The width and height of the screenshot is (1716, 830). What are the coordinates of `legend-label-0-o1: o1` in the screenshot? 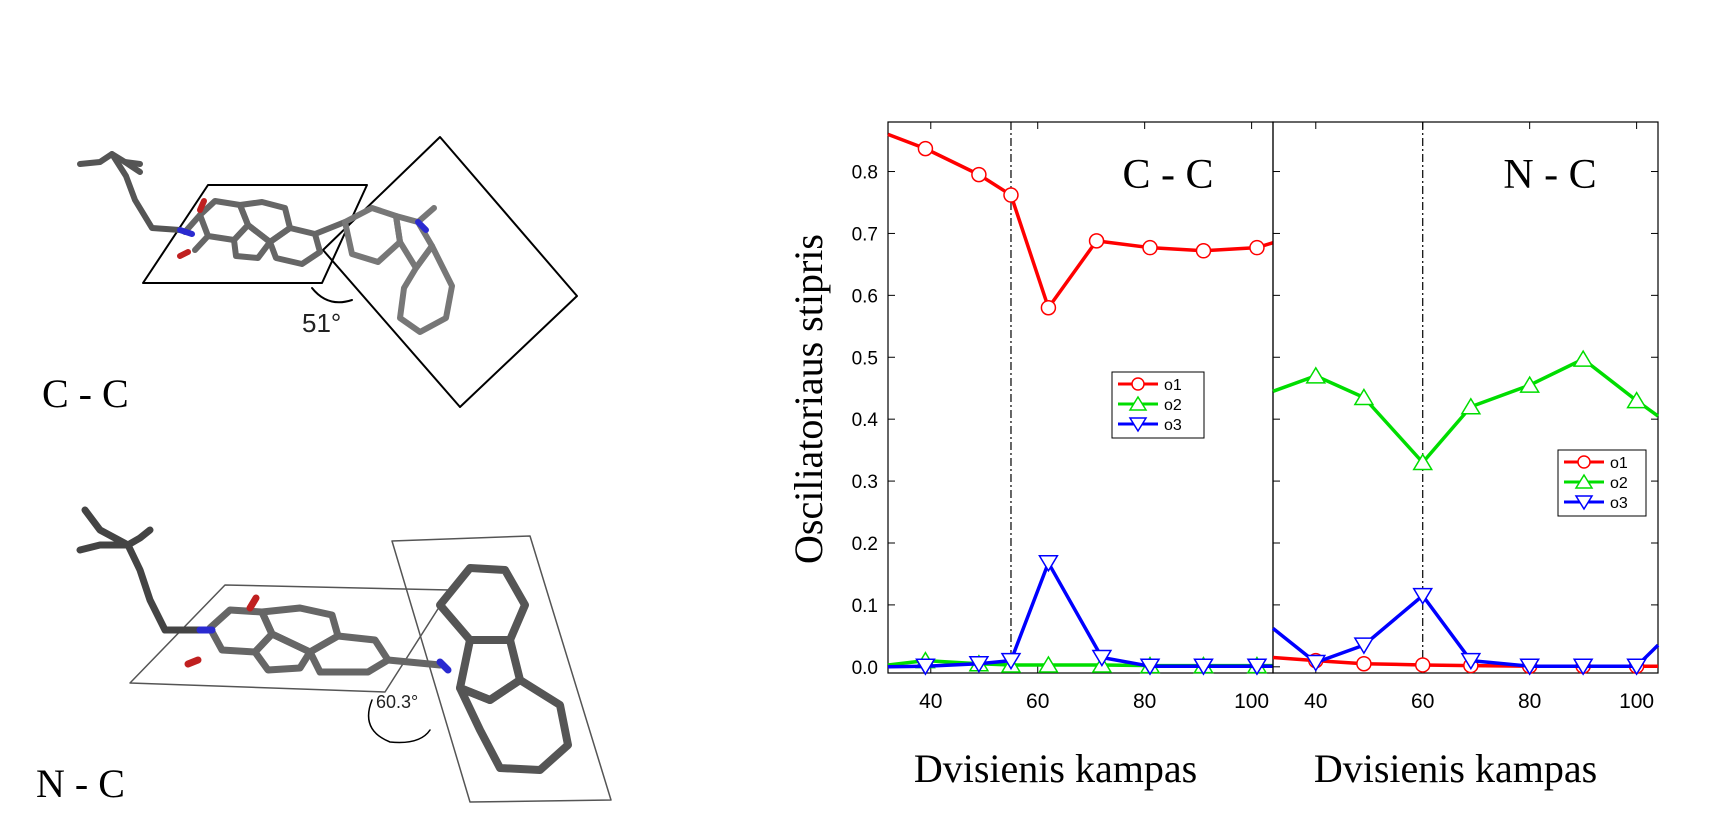 It's located at (1173, 385).